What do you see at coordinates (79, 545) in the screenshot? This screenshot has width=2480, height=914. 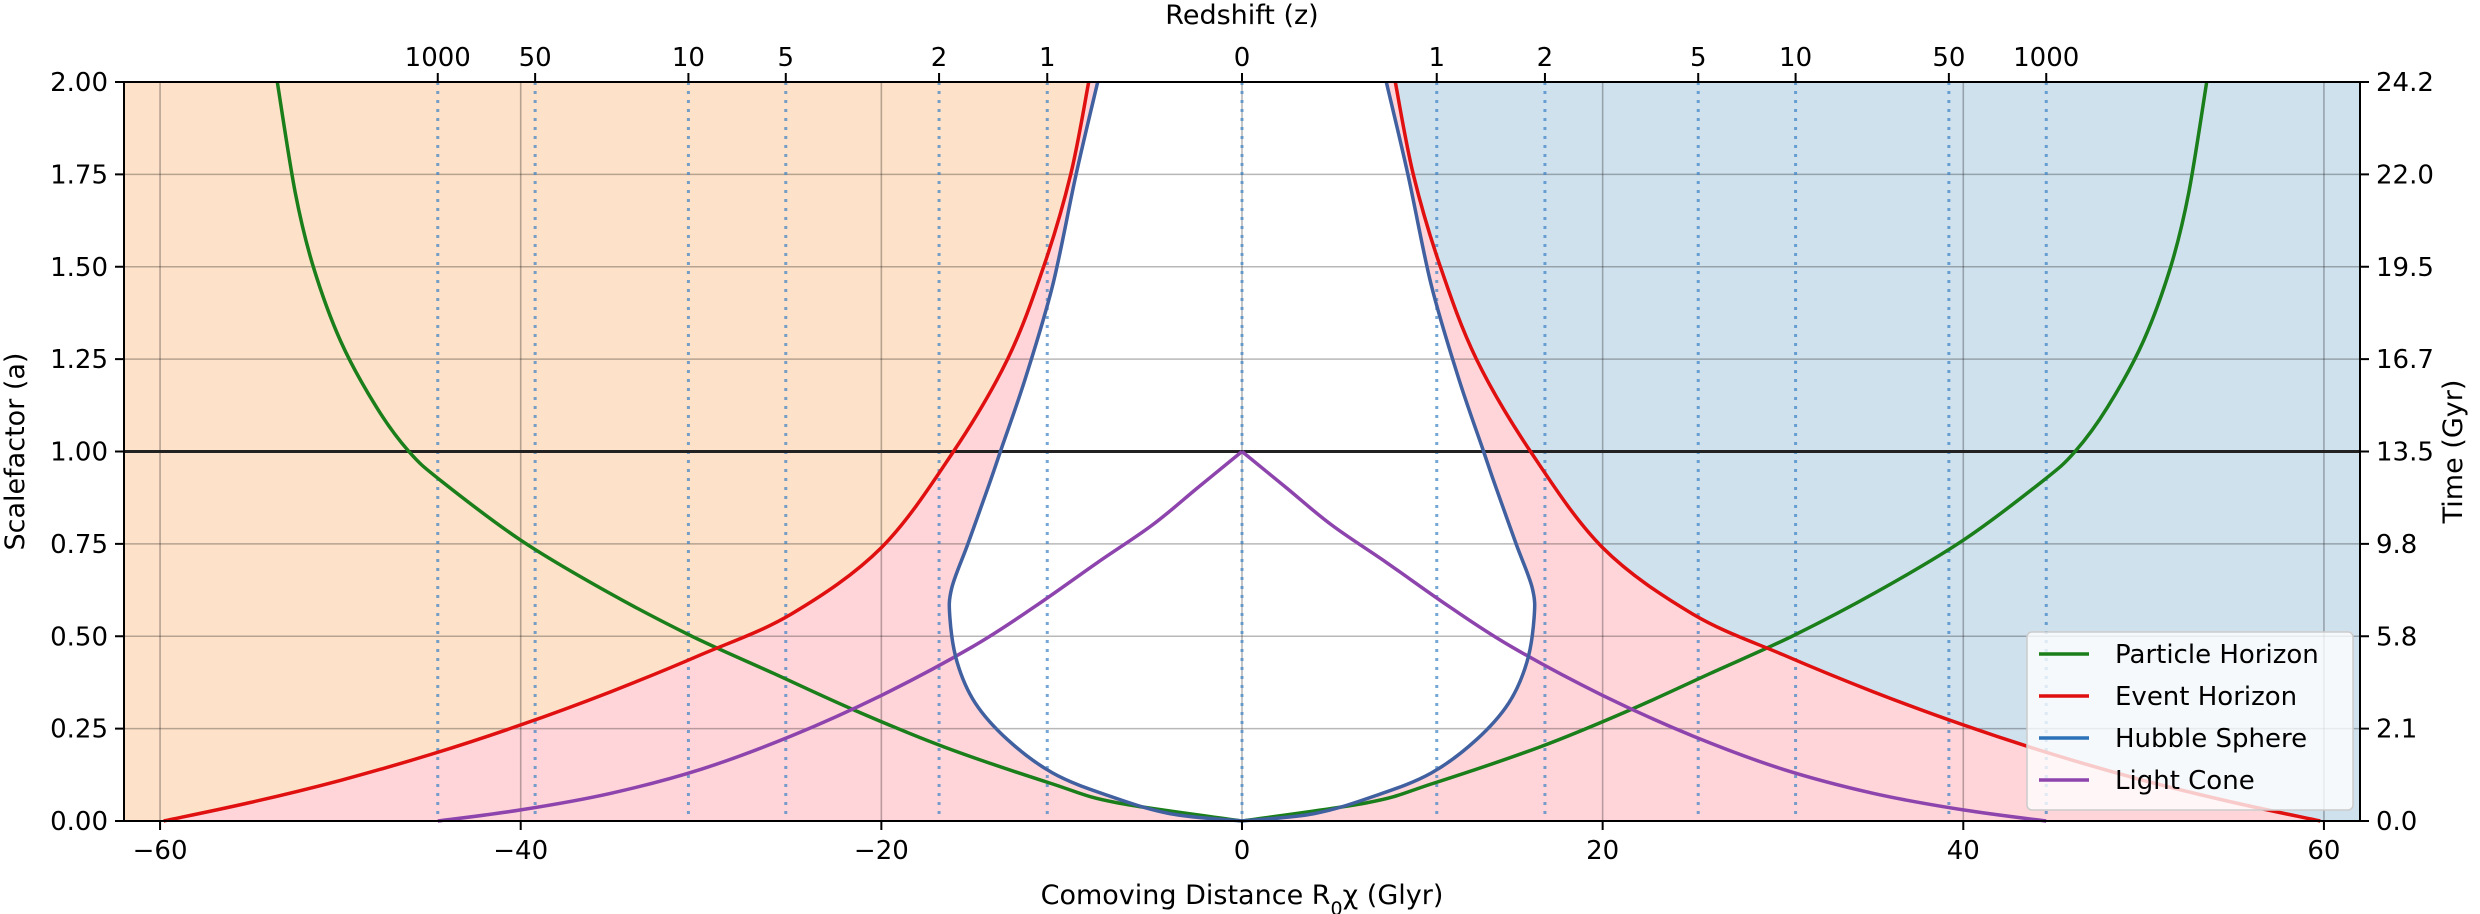 I see `y-tick-label: 0.75` at bounding box center [79, 545].